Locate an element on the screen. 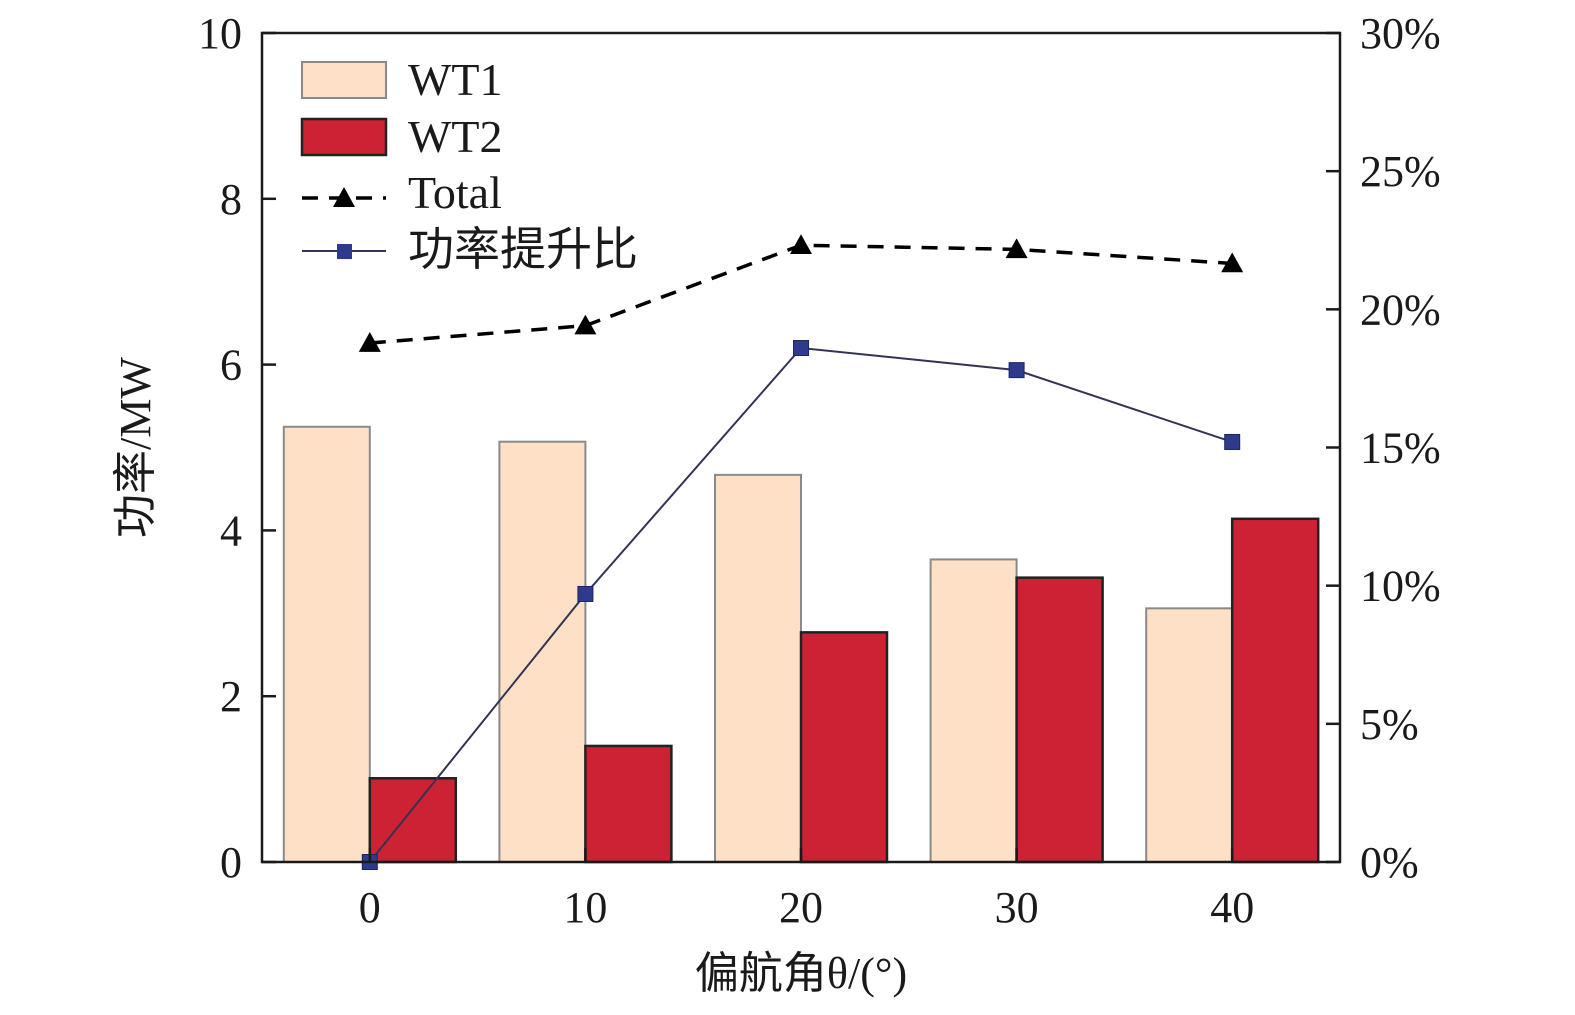  y2-tick-label-1: 5% is located at coordinates (1389, 724).